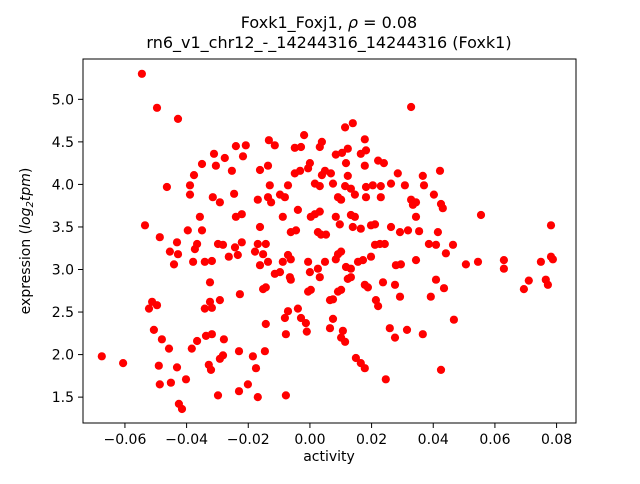 The image size is (640, 484). Describe the element at coordinates (63, 143) in the screenshot. I see `y-tick-label: 4.5` at that location.